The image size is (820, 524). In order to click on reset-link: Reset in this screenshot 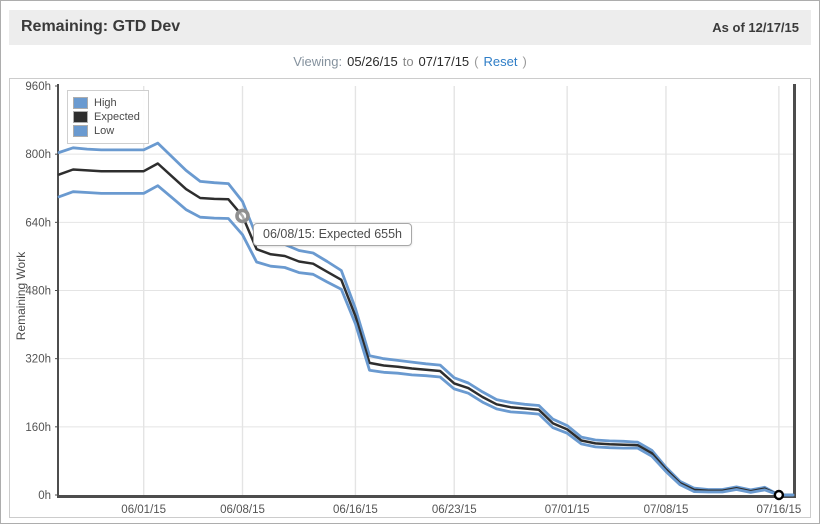, I will do `click(500, 61)`.